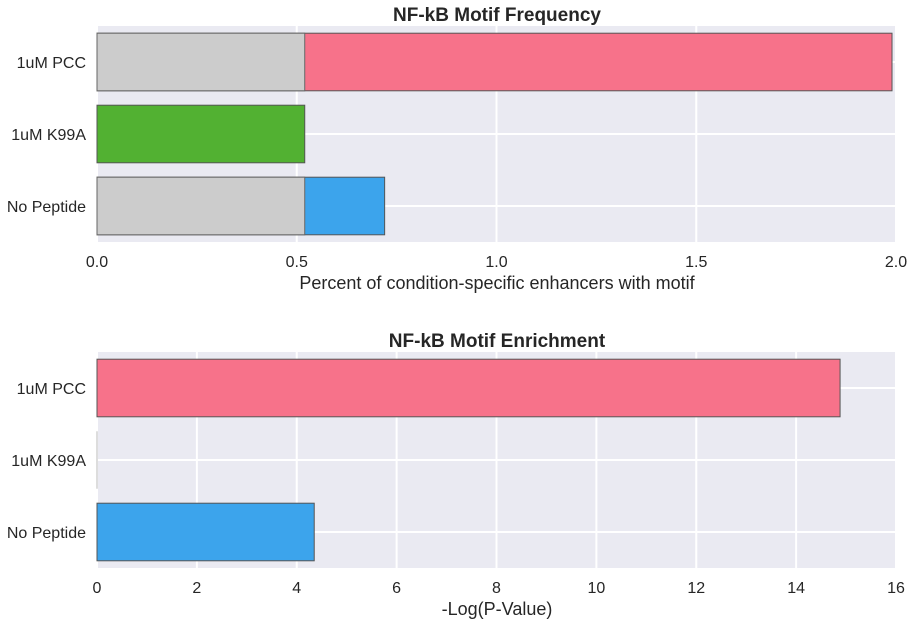 This screenshot has height=626, width=914. Describe the element at coordinates (696, 262) in the screenshot. I see `x-tick-label: 1.5` at that location.